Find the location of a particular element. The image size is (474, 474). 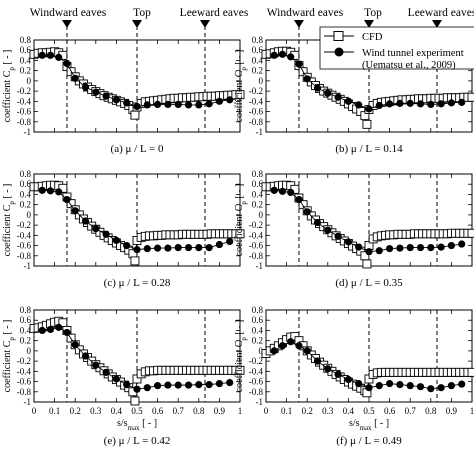

y-tick-label: 0.8 is located at coordinates (26, 310).